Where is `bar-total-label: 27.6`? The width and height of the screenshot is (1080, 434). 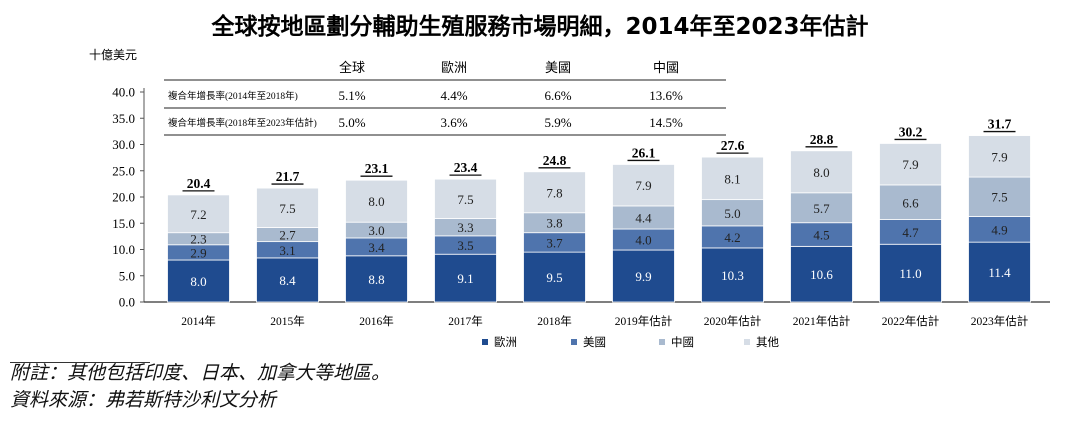
bar-total-label: 27.6 is located at coordinates (733, 145).